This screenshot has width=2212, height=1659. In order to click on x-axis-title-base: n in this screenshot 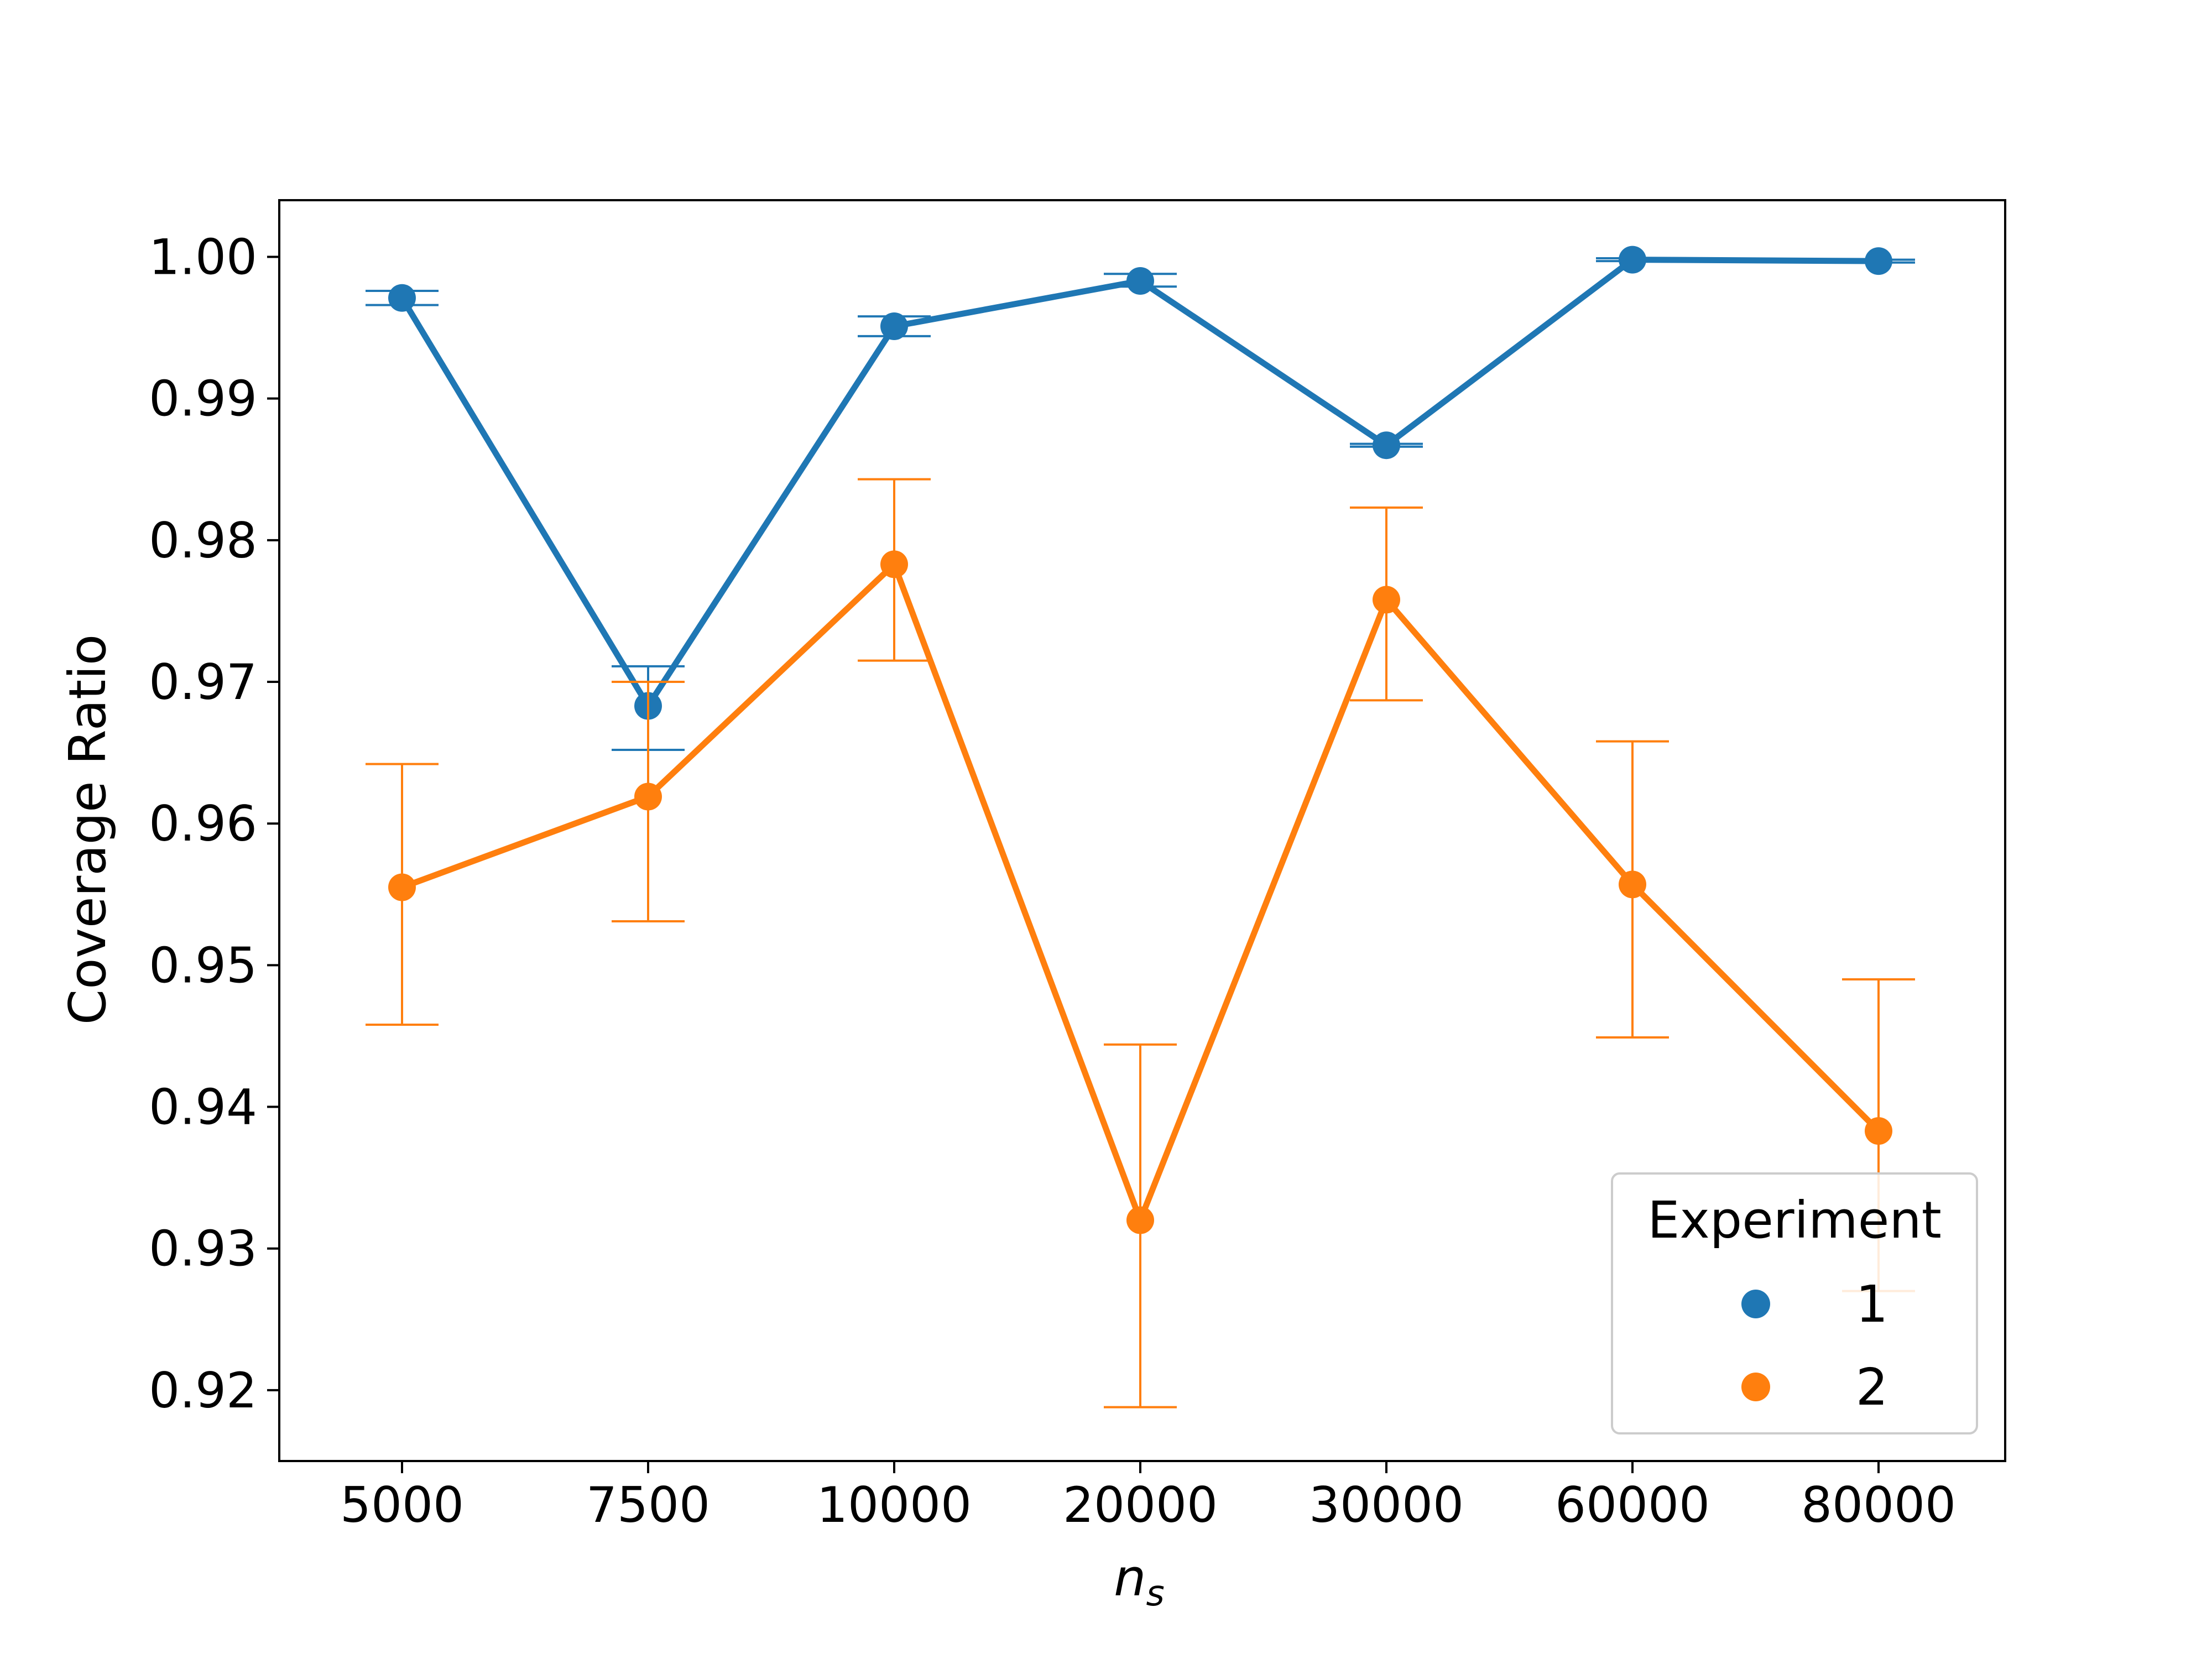, I will do `click(1130, 1578)`.